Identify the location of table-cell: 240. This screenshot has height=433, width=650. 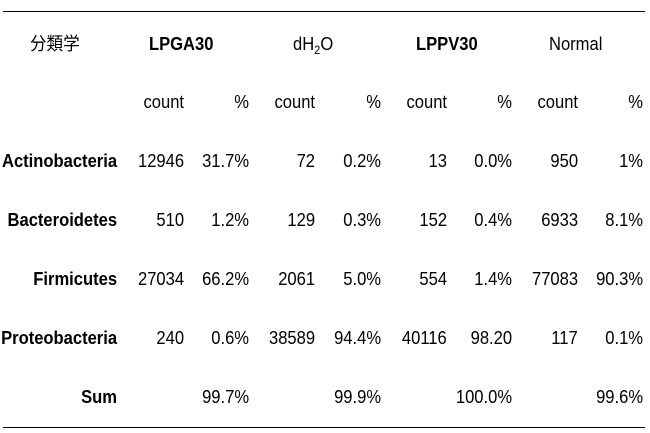
(170, 338).